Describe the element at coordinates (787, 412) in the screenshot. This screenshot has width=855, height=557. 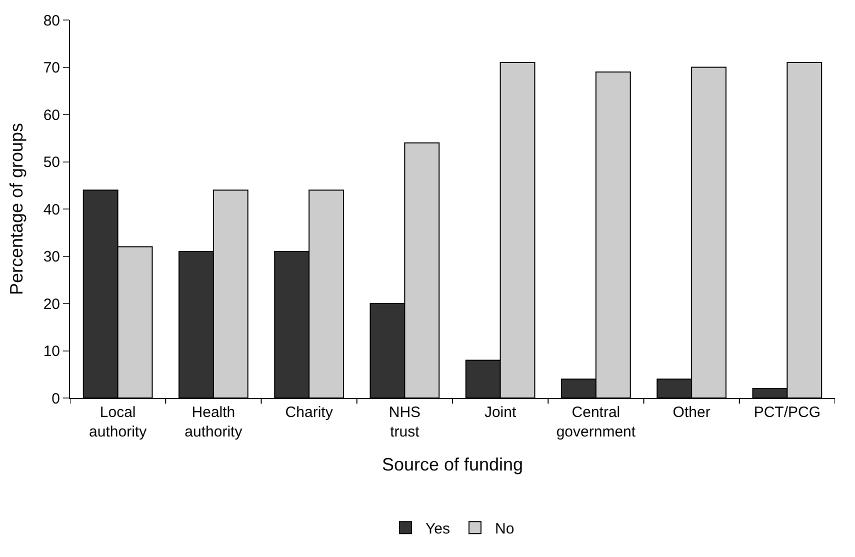
I see `x-tick-label: PCT/PCG` at that location.